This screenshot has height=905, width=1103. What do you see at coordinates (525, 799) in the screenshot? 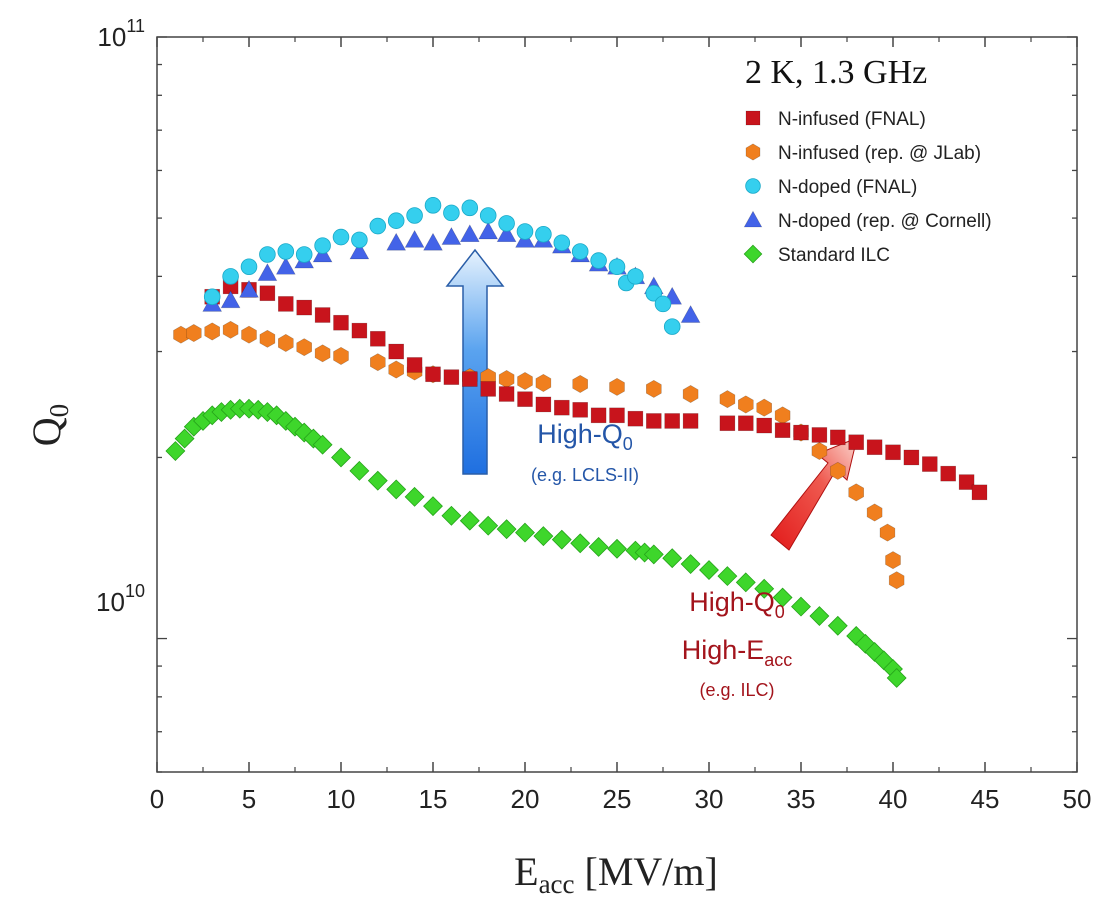
I see `x-tick-label: 20` at bounding box center [525, 799].